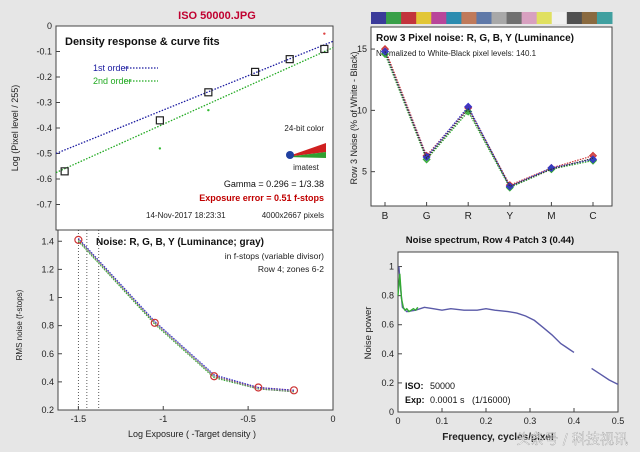  I want to click on exp-value: 0.0001 s, so click(447, 400).